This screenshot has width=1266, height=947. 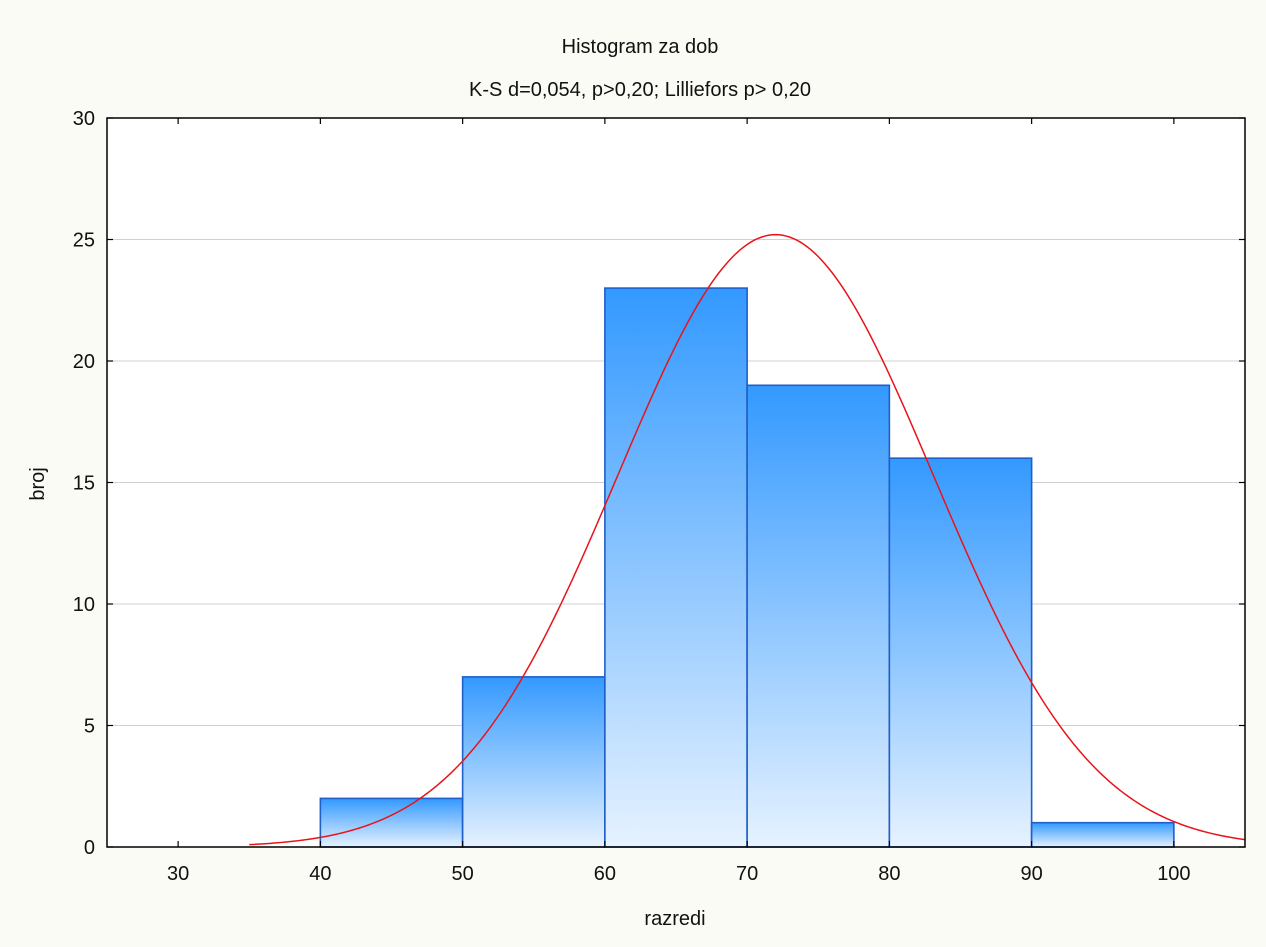 What do you see at coordinates (89, 848) in the screenshot?
I see `y-tick-label-0: 0` at bounding box center [89, 848].